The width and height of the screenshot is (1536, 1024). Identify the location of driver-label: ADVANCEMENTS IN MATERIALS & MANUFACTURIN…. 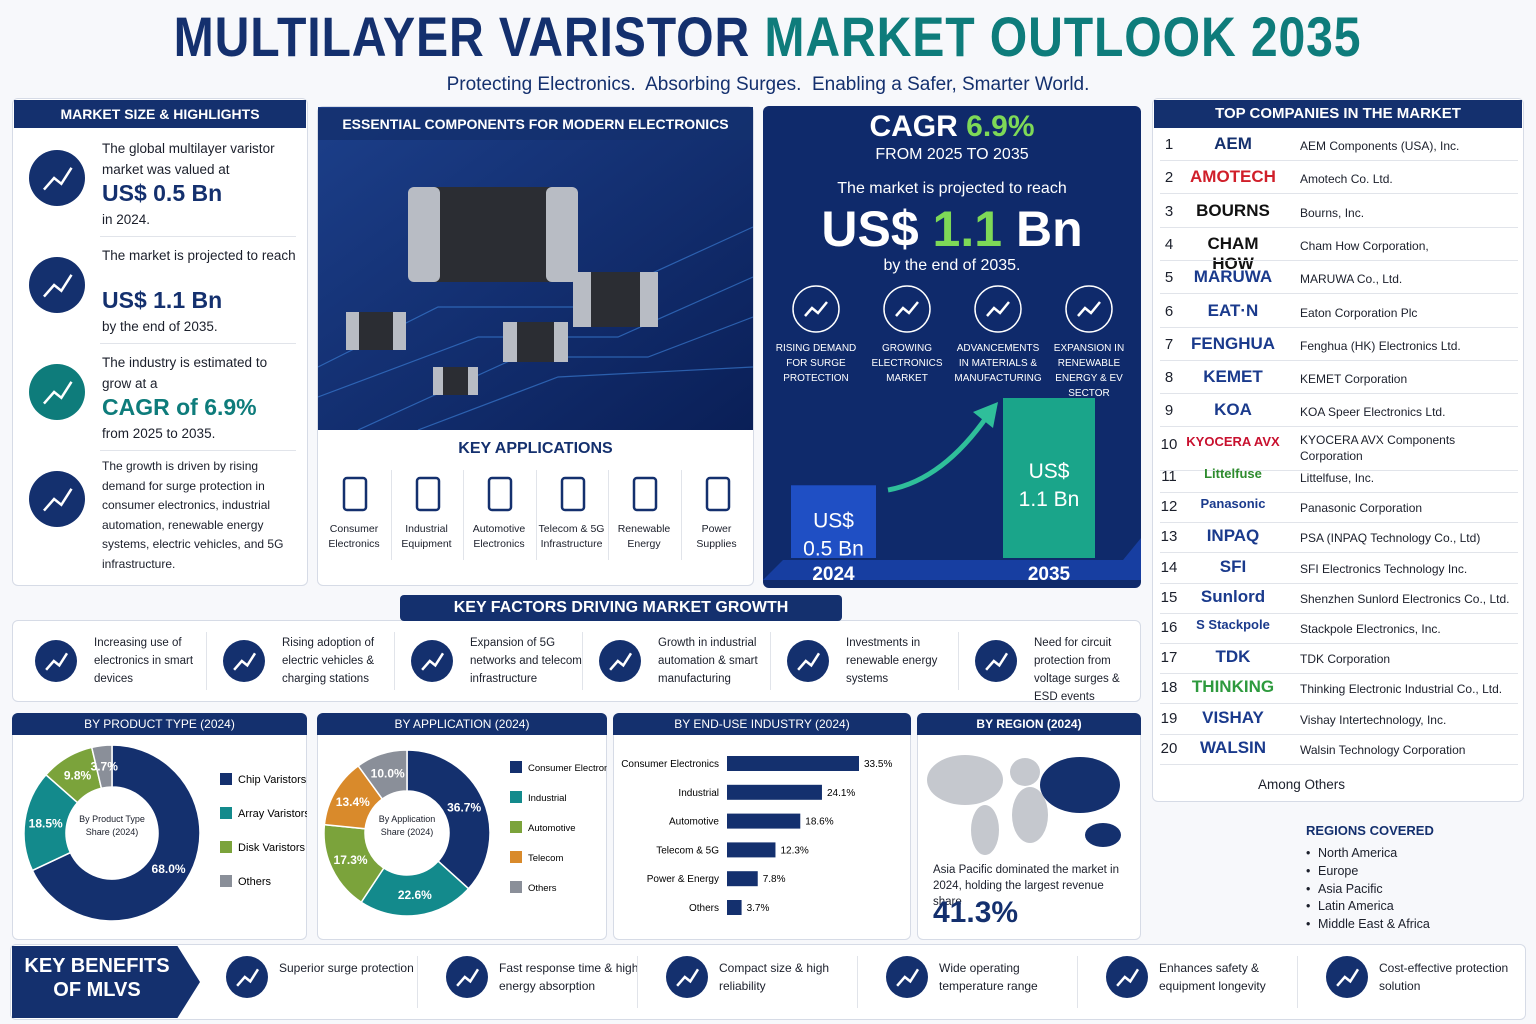
(998, 363).